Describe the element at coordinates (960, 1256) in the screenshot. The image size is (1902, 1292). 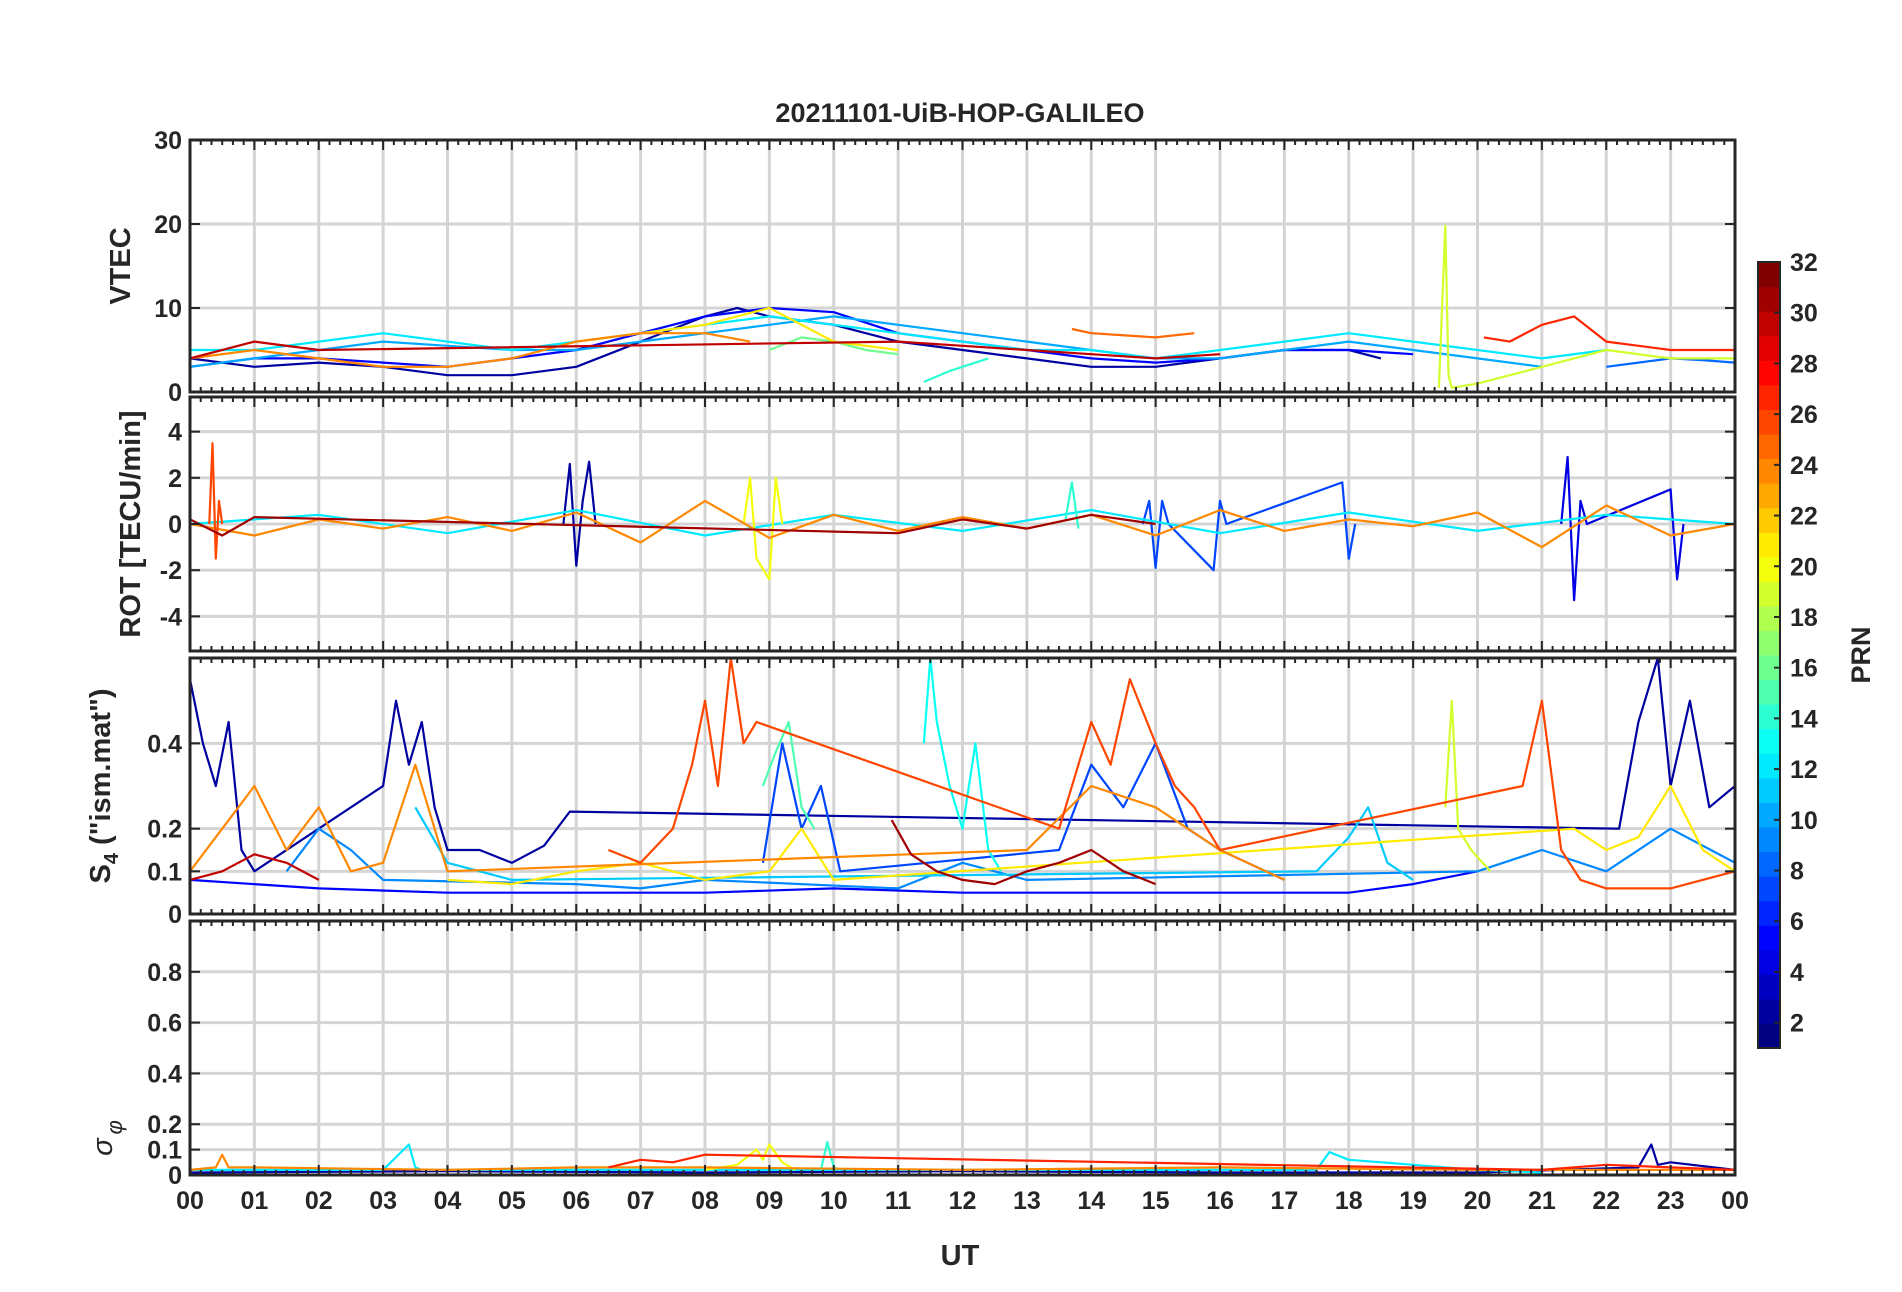
I see `x-axis-label: UT` at that location.